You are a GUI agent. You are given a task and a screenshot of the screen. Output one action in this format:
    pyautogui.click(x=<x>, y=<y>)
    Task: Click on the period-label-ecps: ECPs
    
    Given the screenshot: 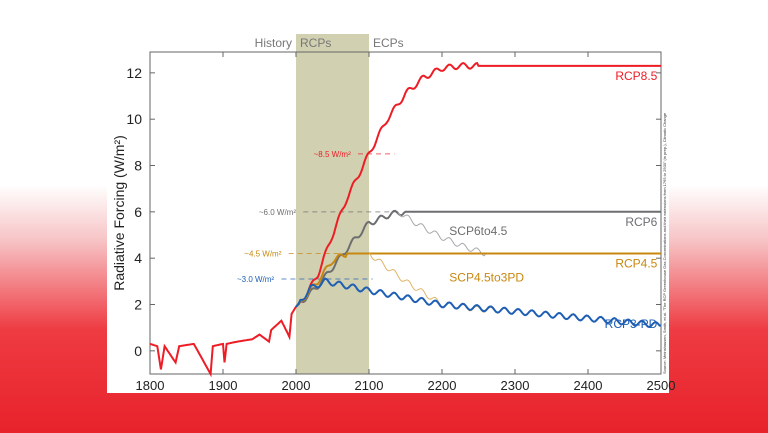 What is the action you would take?
    pyautogui.click(x=388, y=43)
    